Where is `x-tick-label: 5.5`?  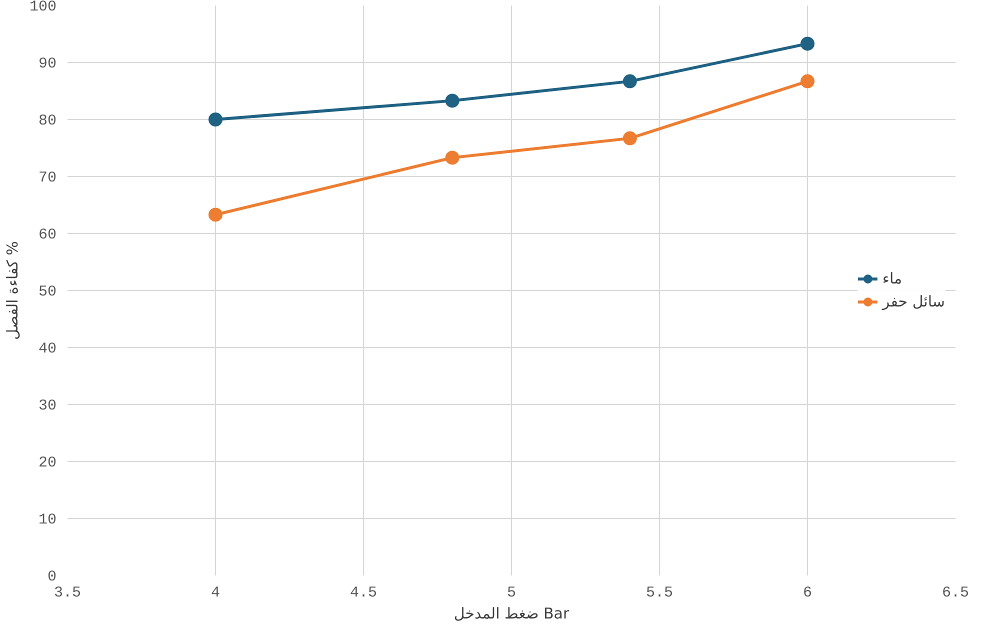 x-tick-label: 5.5 is located at coordinates (660, 593).